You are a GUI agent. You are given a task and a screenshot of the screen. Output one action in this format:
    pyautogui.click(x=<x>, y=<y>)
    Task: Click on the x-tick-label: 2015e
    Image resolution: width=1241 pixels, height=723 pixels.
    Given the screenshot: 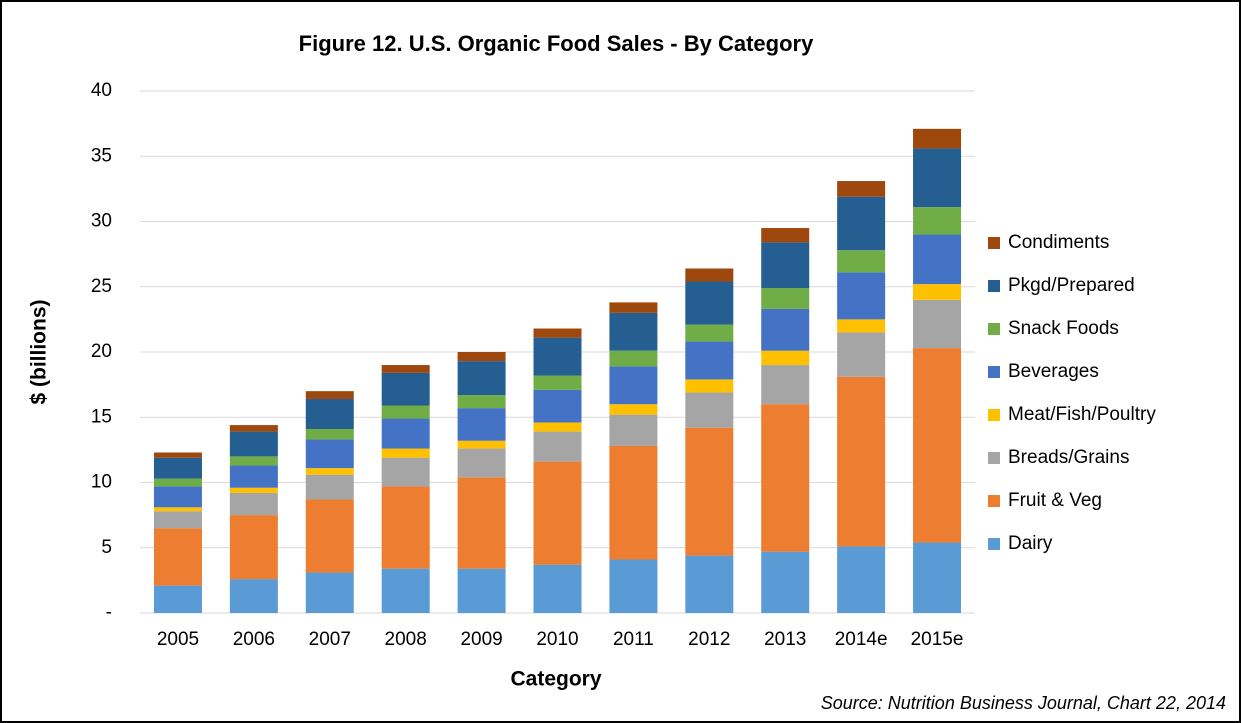 What is the action you would take?
    pyautogui.click(x=937, y=639)
    